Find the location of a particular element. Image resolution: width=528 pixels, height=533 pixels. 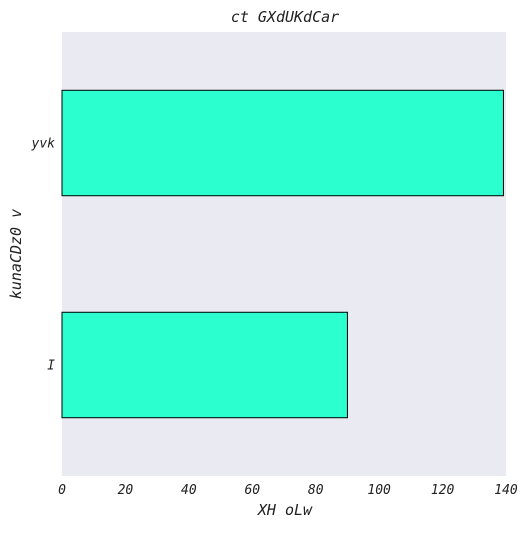

y-tick-label-0: yvk is located at coordinates (43, 144).